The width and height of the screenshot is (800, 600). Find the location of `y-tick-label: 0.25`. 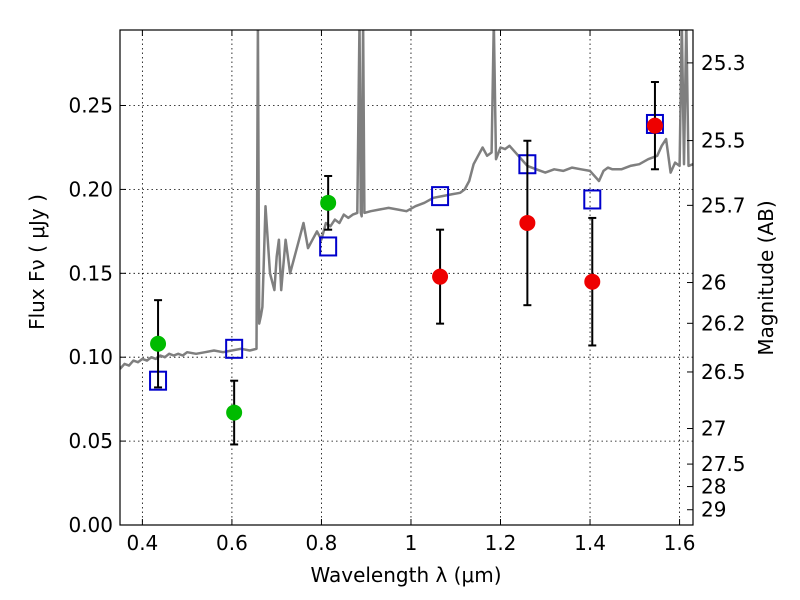

y-tick-label: 0.25 is located at coordinates (90, 106).